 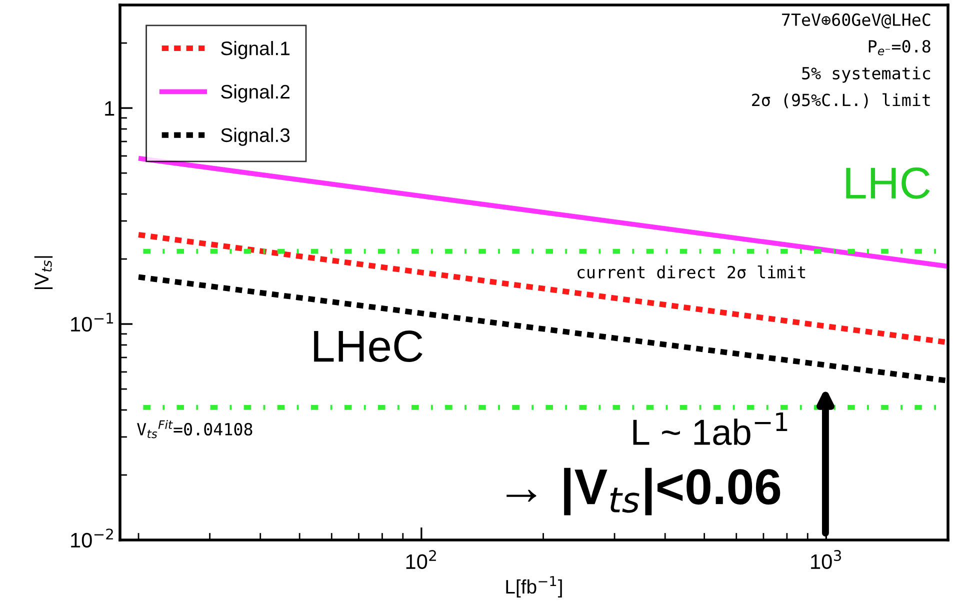 What do you see at coordinates (826, 560) in the screenshot?
I see `x-tick-label: 10$^{3}$` at bounding box center [826, 560].